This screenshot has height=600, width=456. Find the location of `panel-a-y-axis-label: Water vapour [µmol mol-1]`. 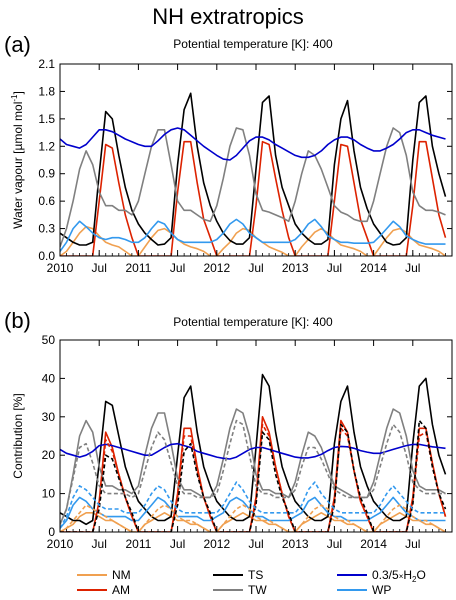

panel-a-y-axis-label: Water vapour [µmol mol-1] is located at coordinates (17, 160).